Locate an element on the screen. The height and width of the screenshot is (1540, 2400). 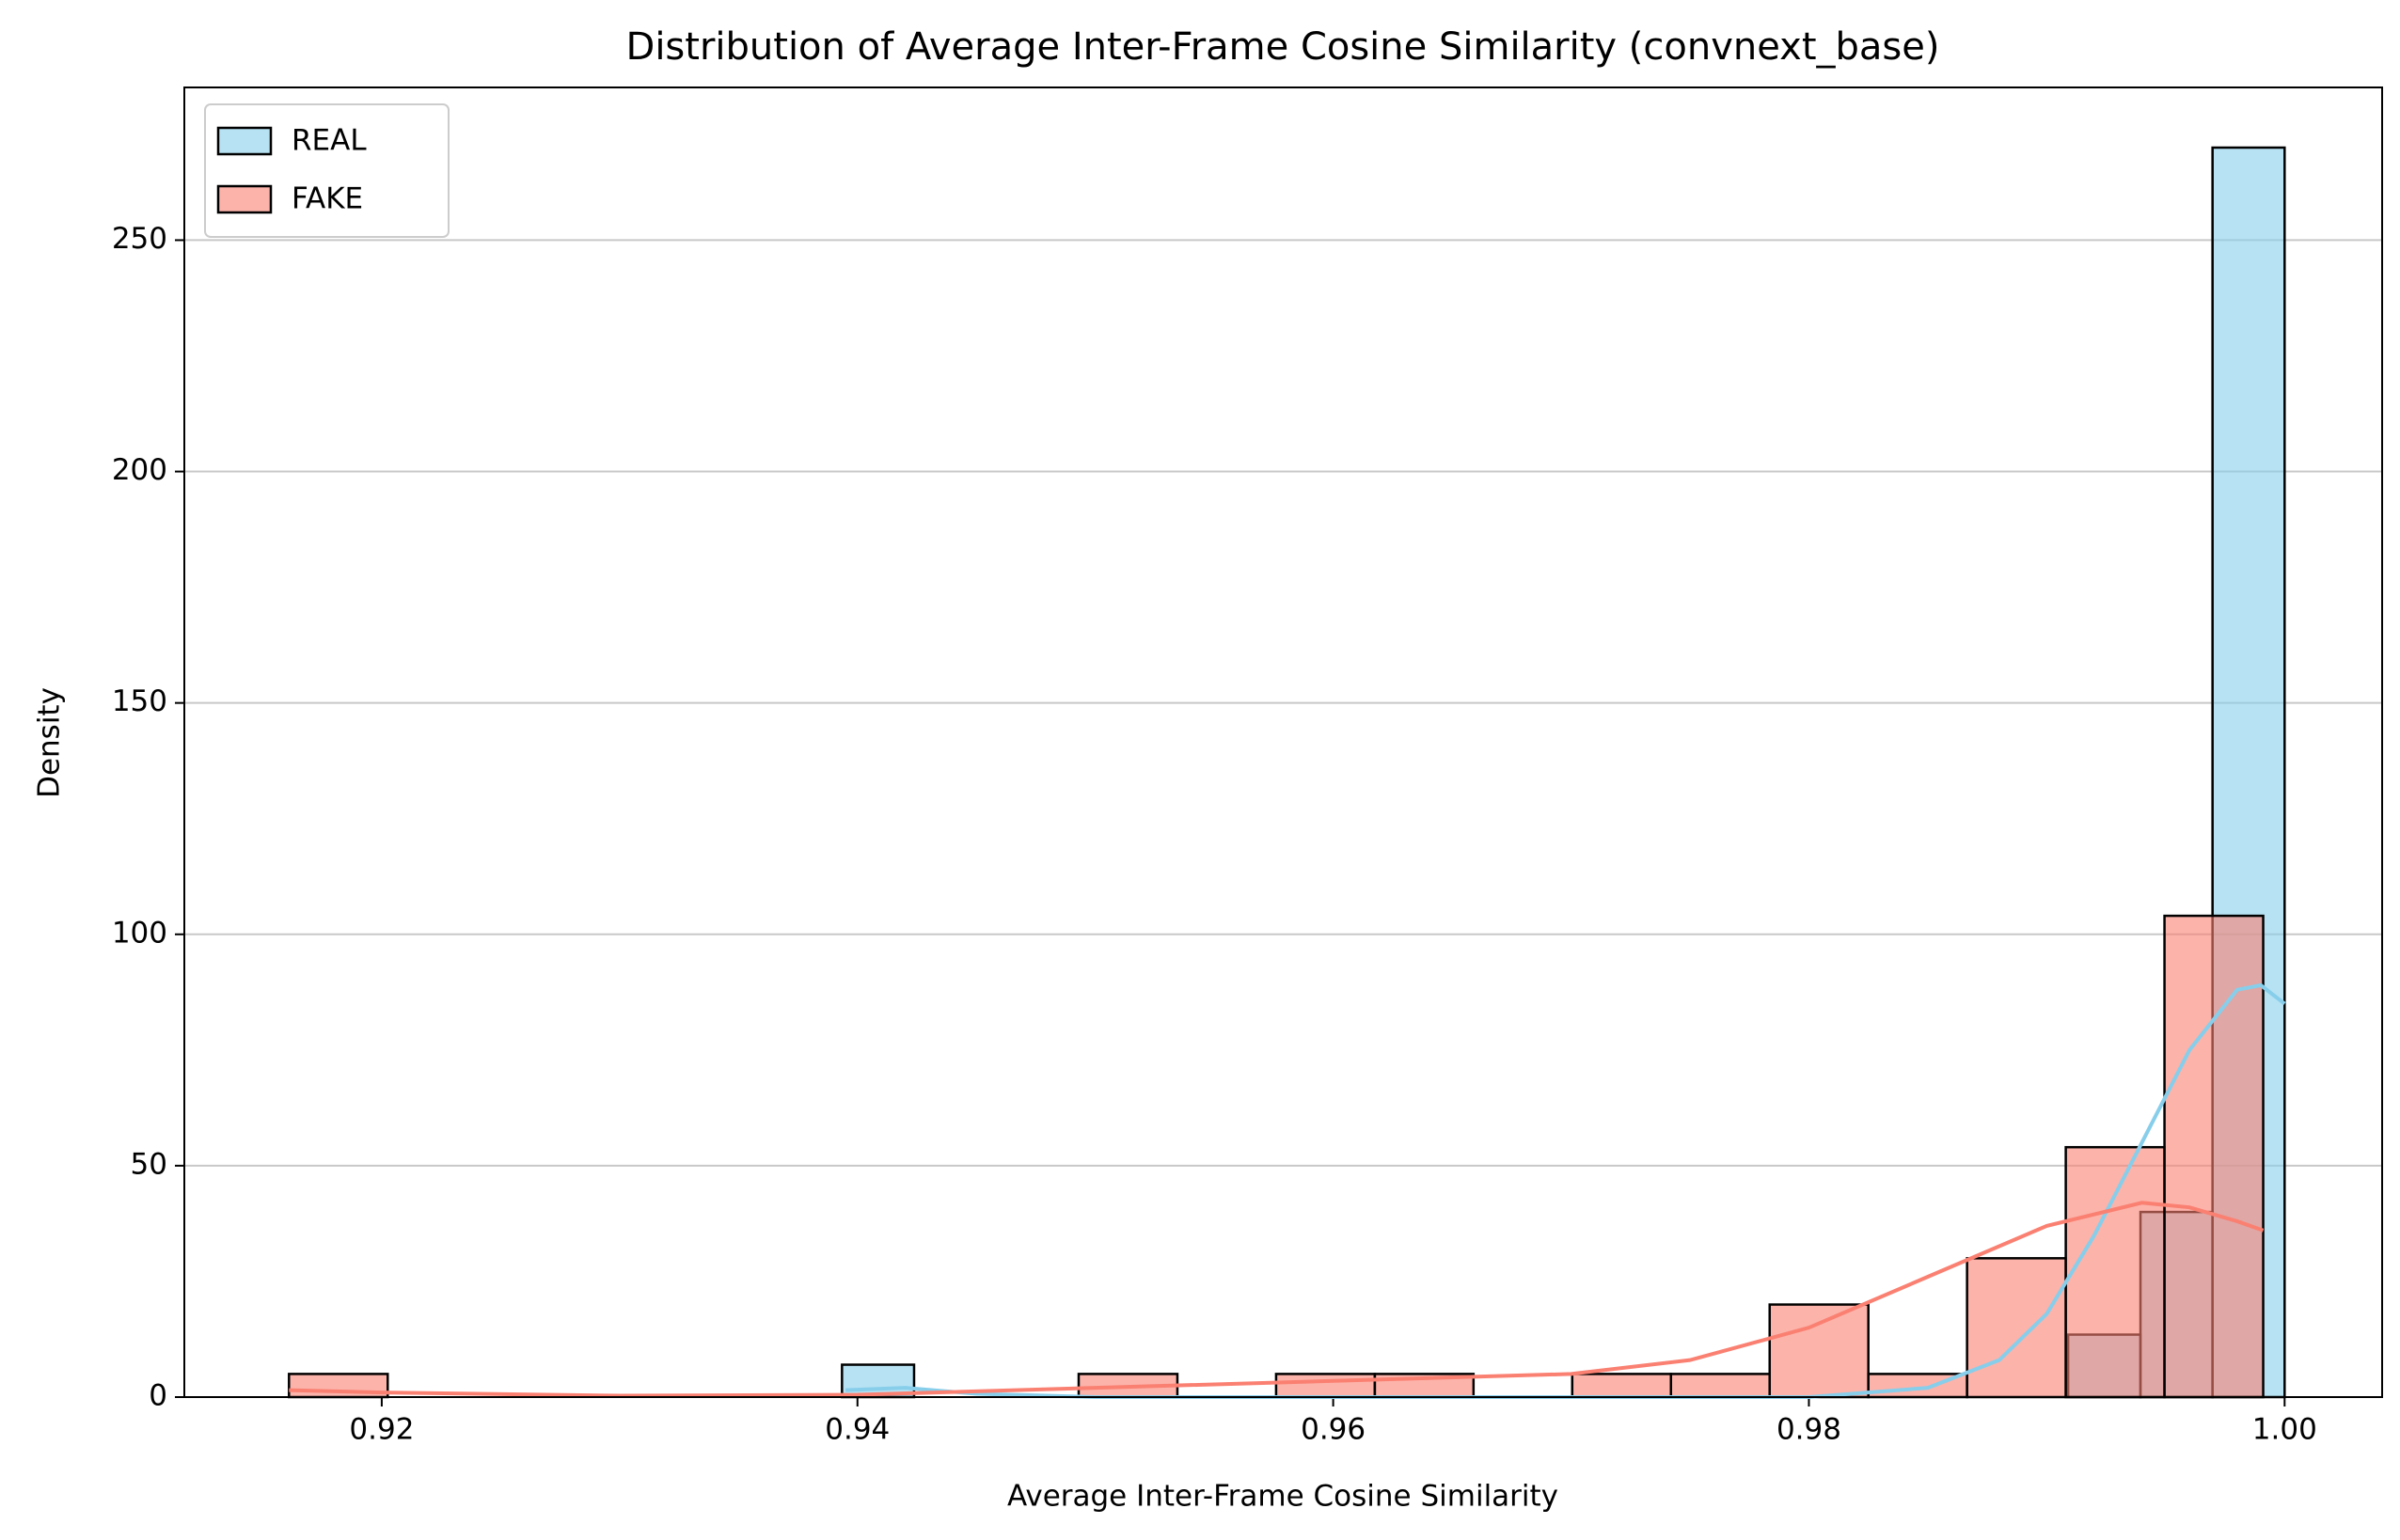
y-axis-label: Density is located at coordinates (50, 743).